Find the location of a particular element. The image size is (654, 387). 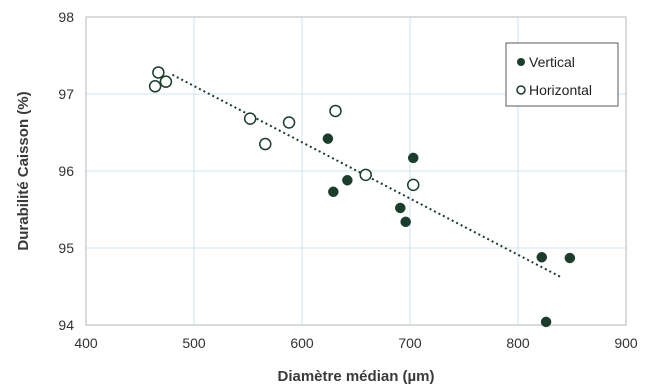

y-tick-label: 95 is located at coordinates (66, 248).